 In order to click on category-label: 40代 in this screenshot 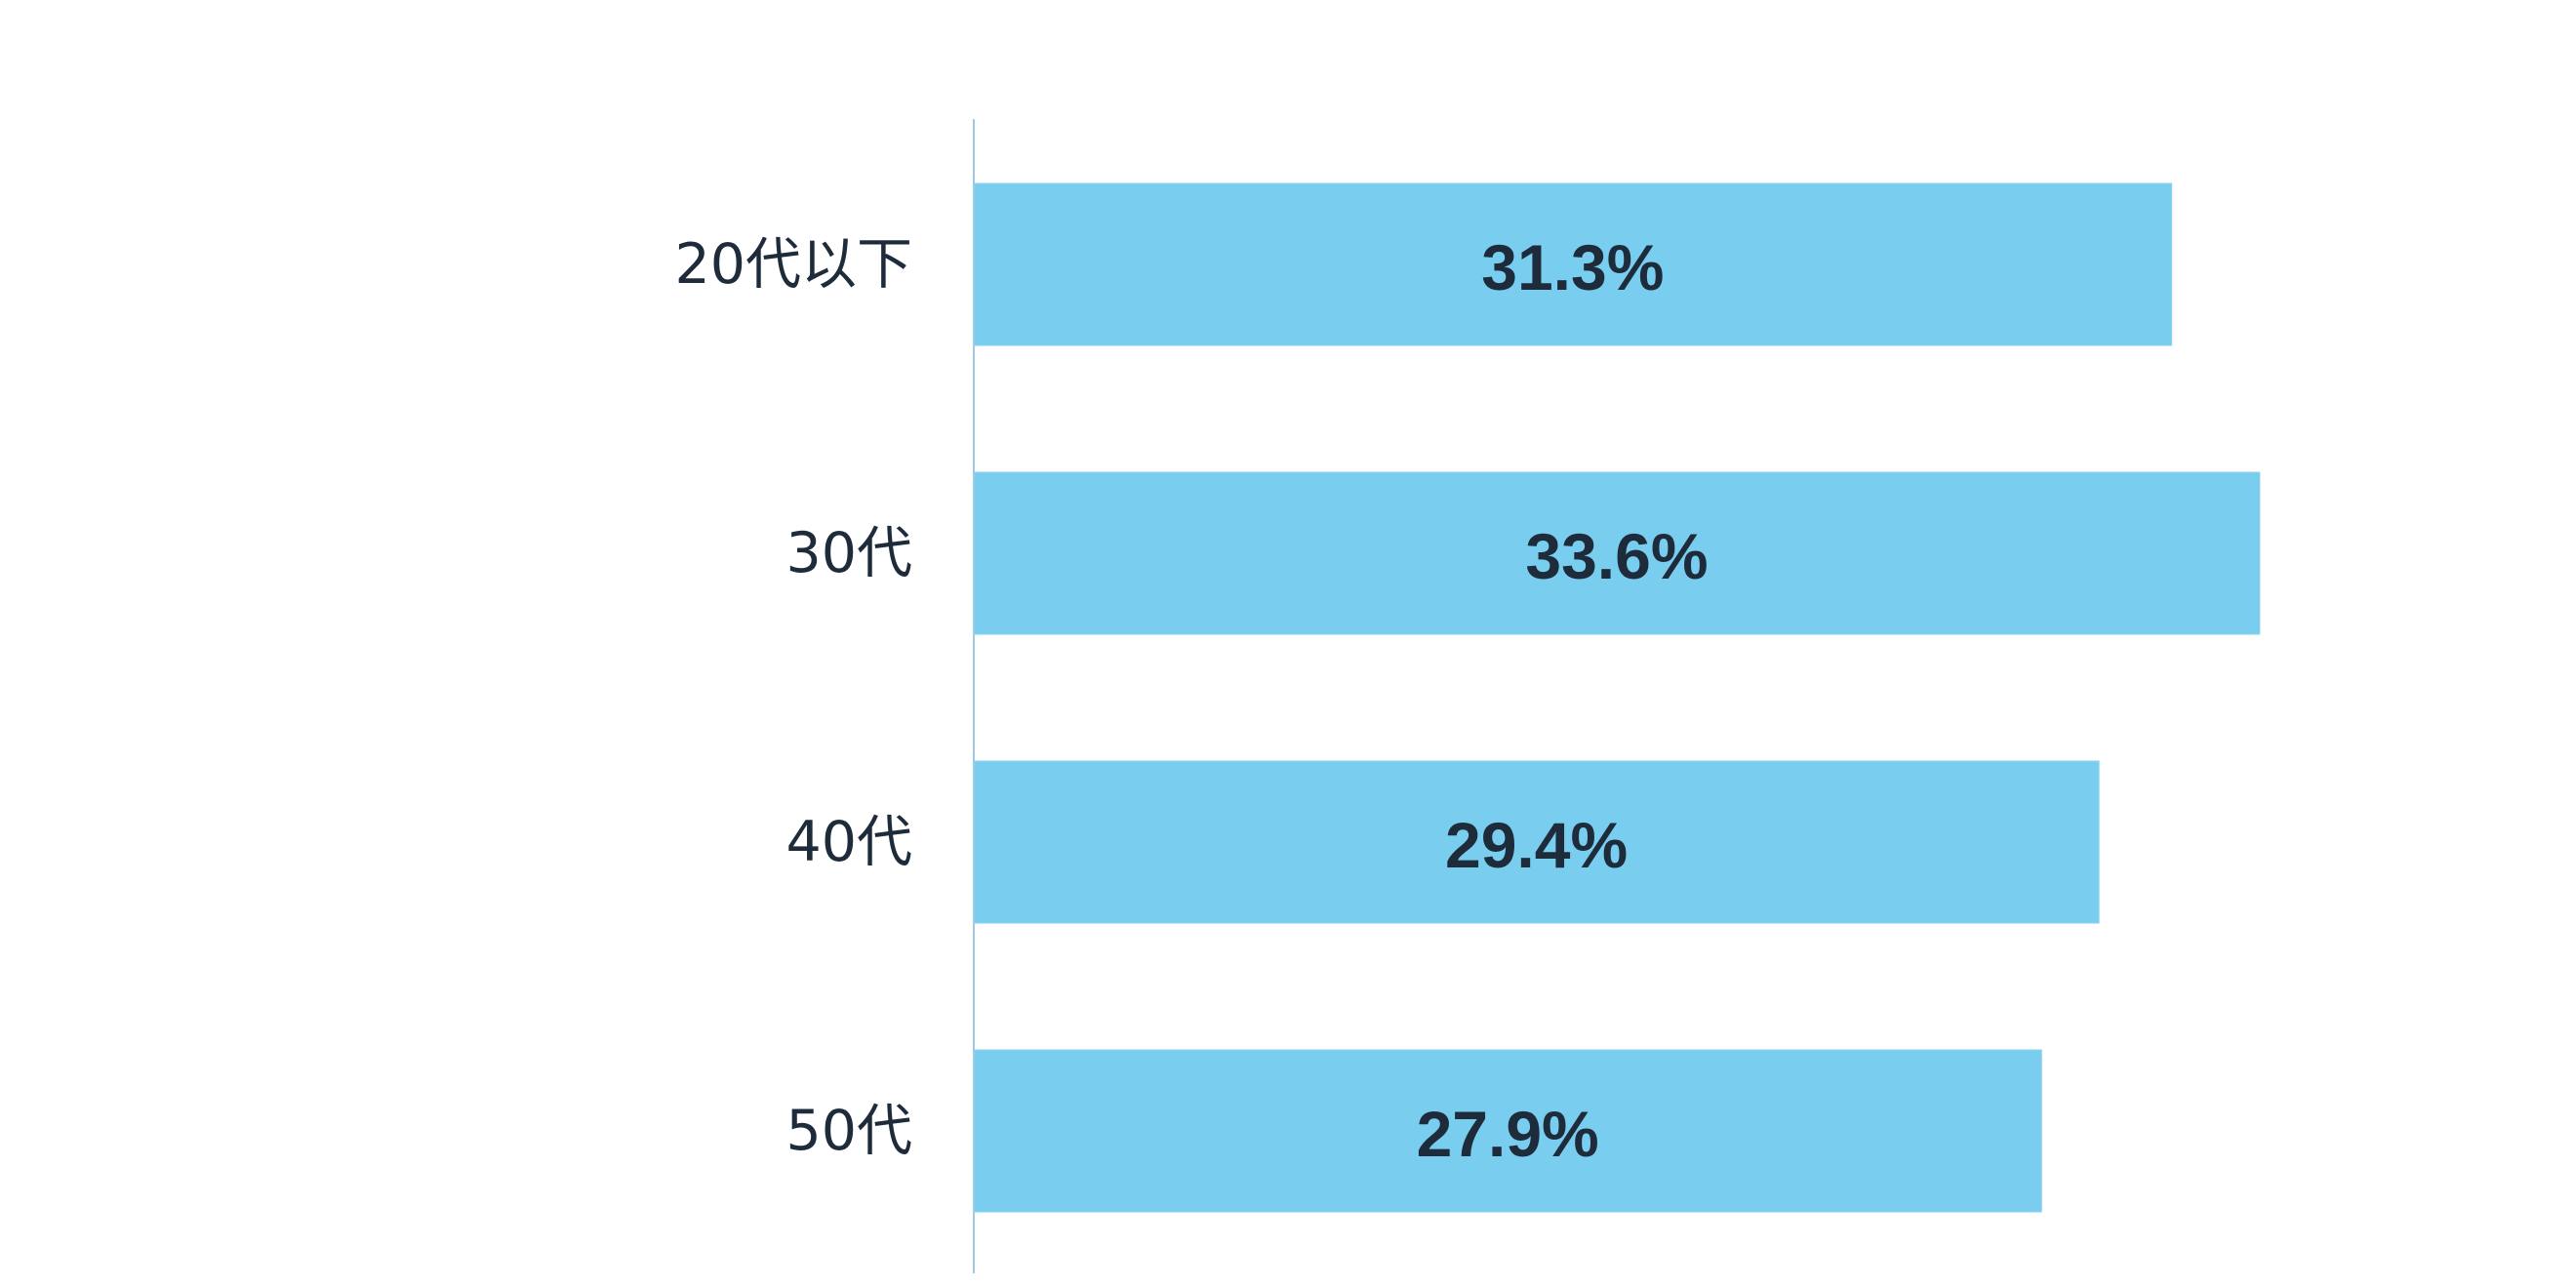, I will do `click(848, 842)`.